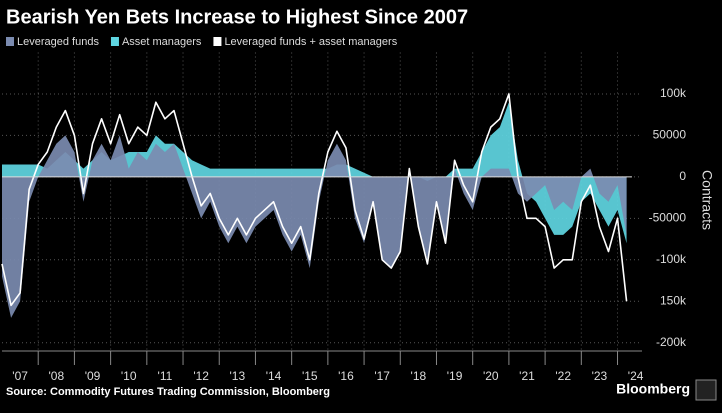 The image size is (722, 413). What do you see at coordinates (653, 389) in the screenshot?
I see `brand-logo: Bloomberg` at bounding box center [653, 389].